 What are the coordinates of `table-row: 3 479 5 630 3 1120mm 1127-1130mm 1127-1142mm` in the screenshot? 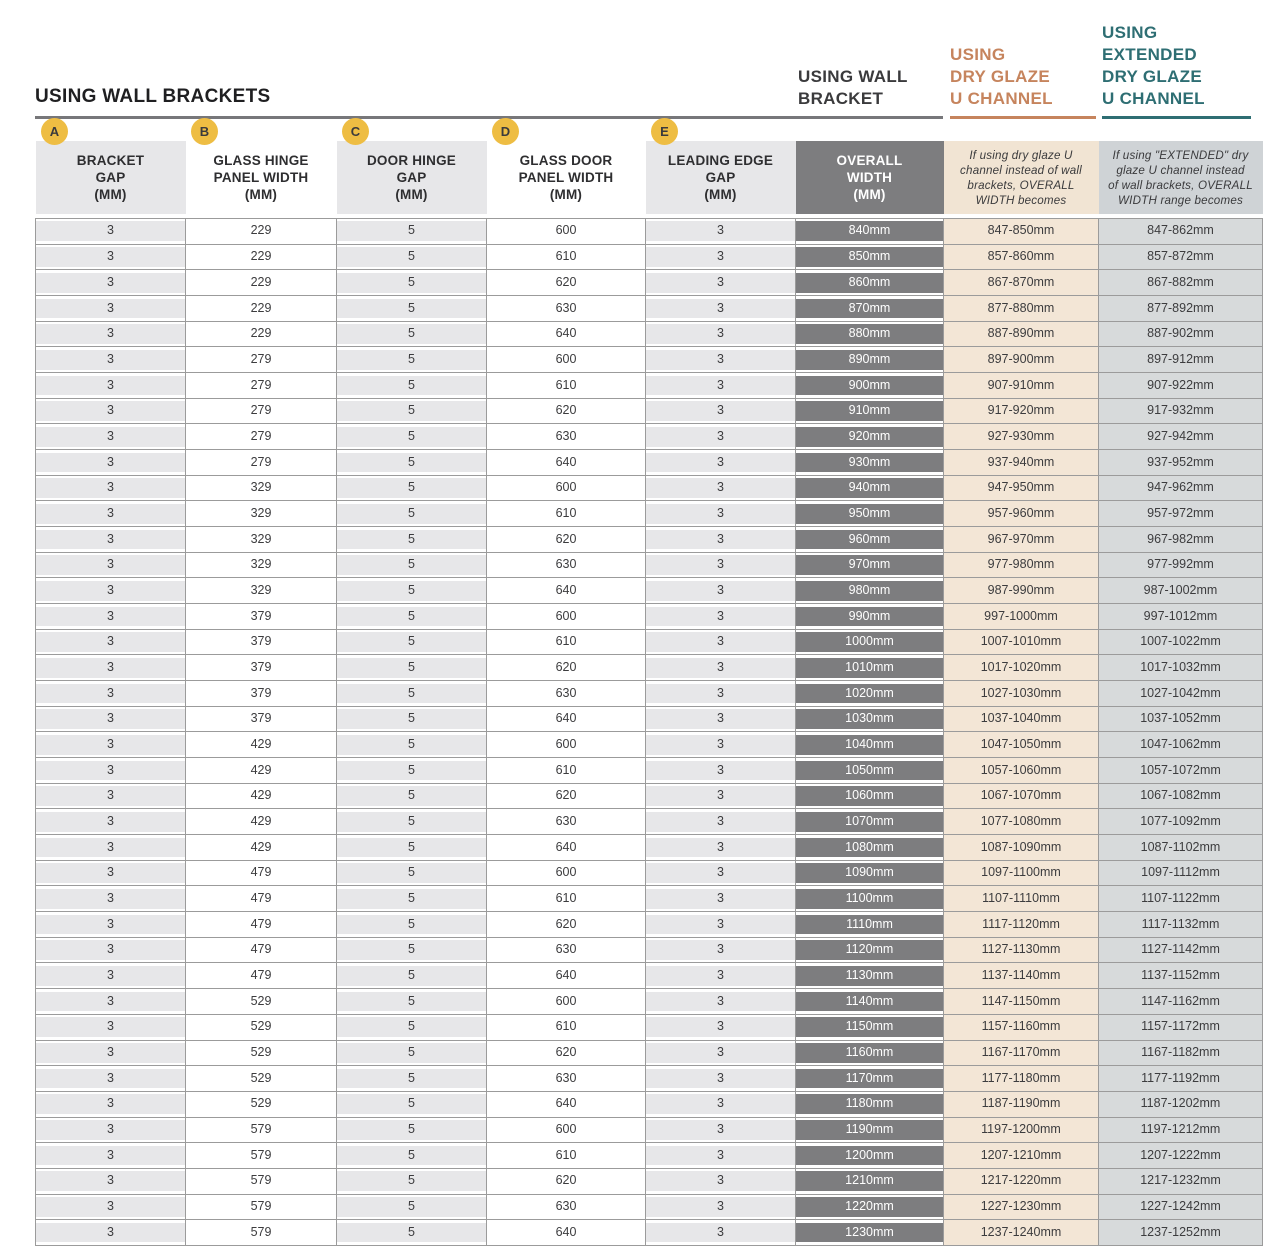 It's located at (649, 950).